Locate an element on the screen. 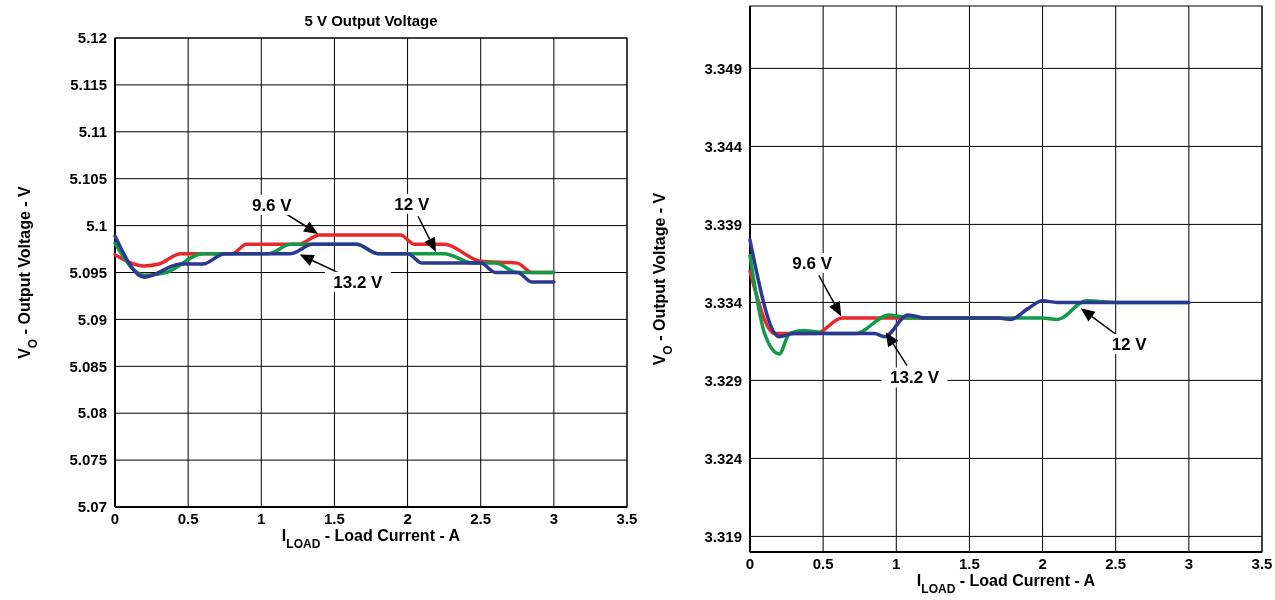  y-tick-label: 5.075 is located at coordinates (88, 460).